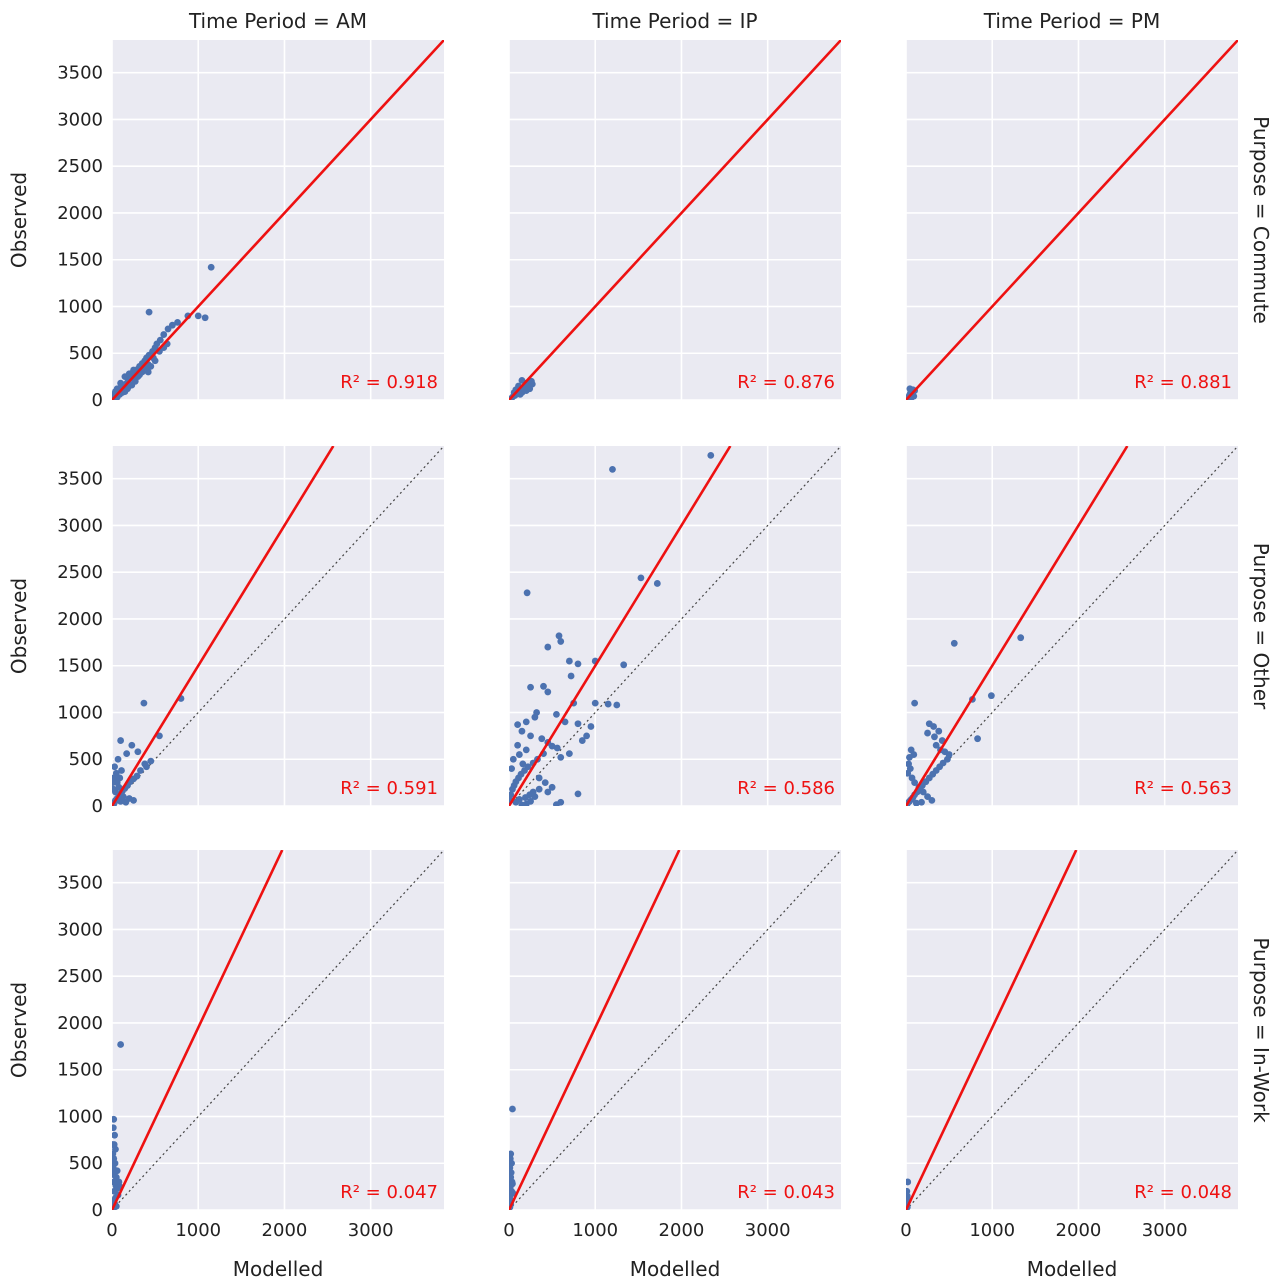  Describe the element at coordinates (1072, 1269) in the screenshot. I see `x-axis-label: Modelled` at that location.